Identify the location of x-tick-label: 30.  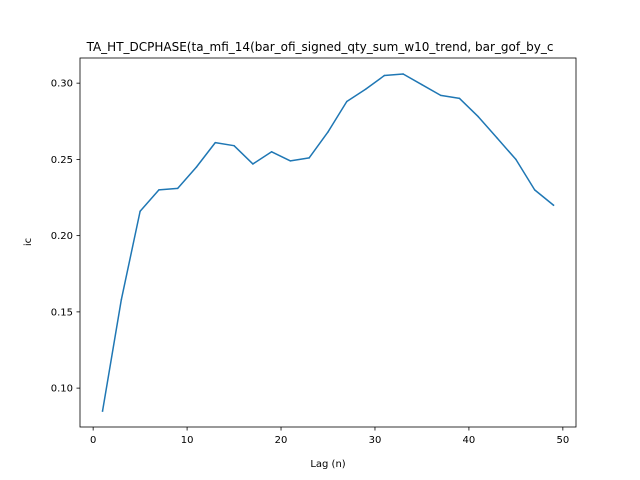
(375, 440).